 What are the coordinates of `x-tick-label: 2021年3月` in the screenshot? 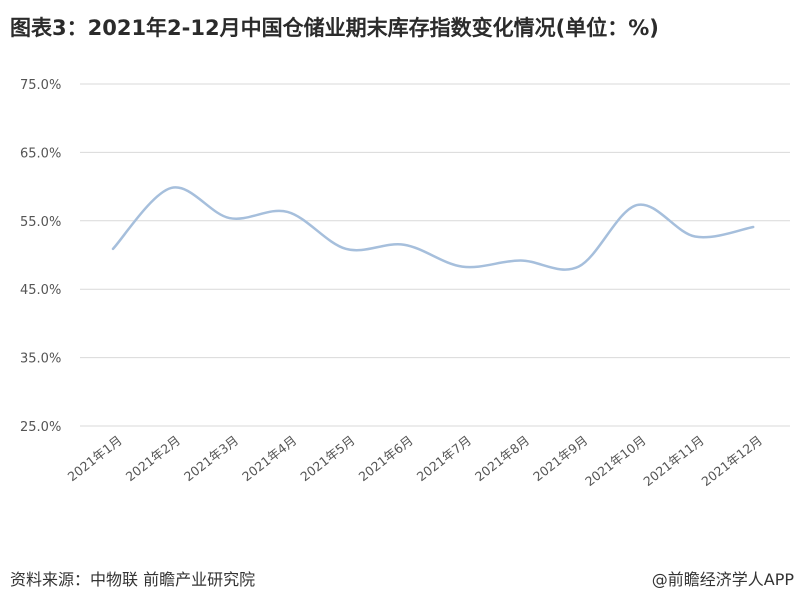 It's located at (211, 459).